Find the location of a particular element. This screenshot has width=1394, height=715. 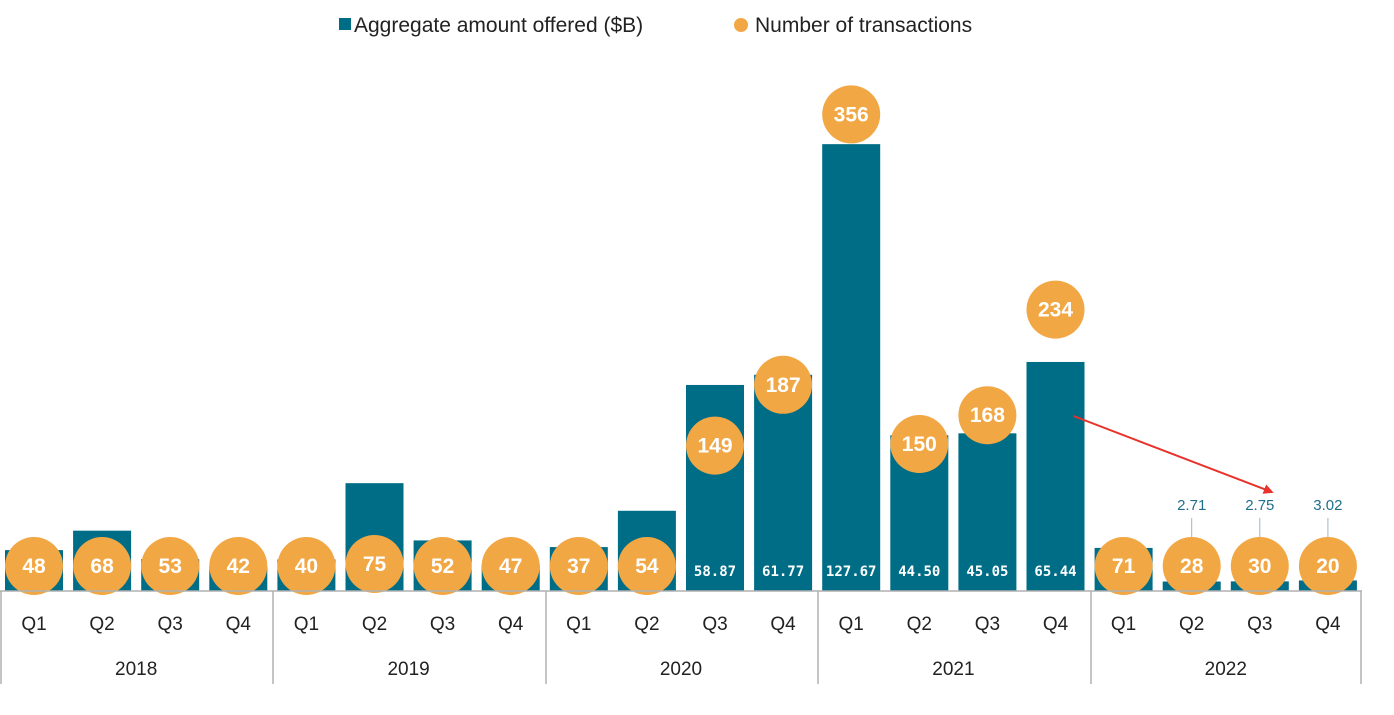

transactions-label: 149 is located at coordinates (714, 446).